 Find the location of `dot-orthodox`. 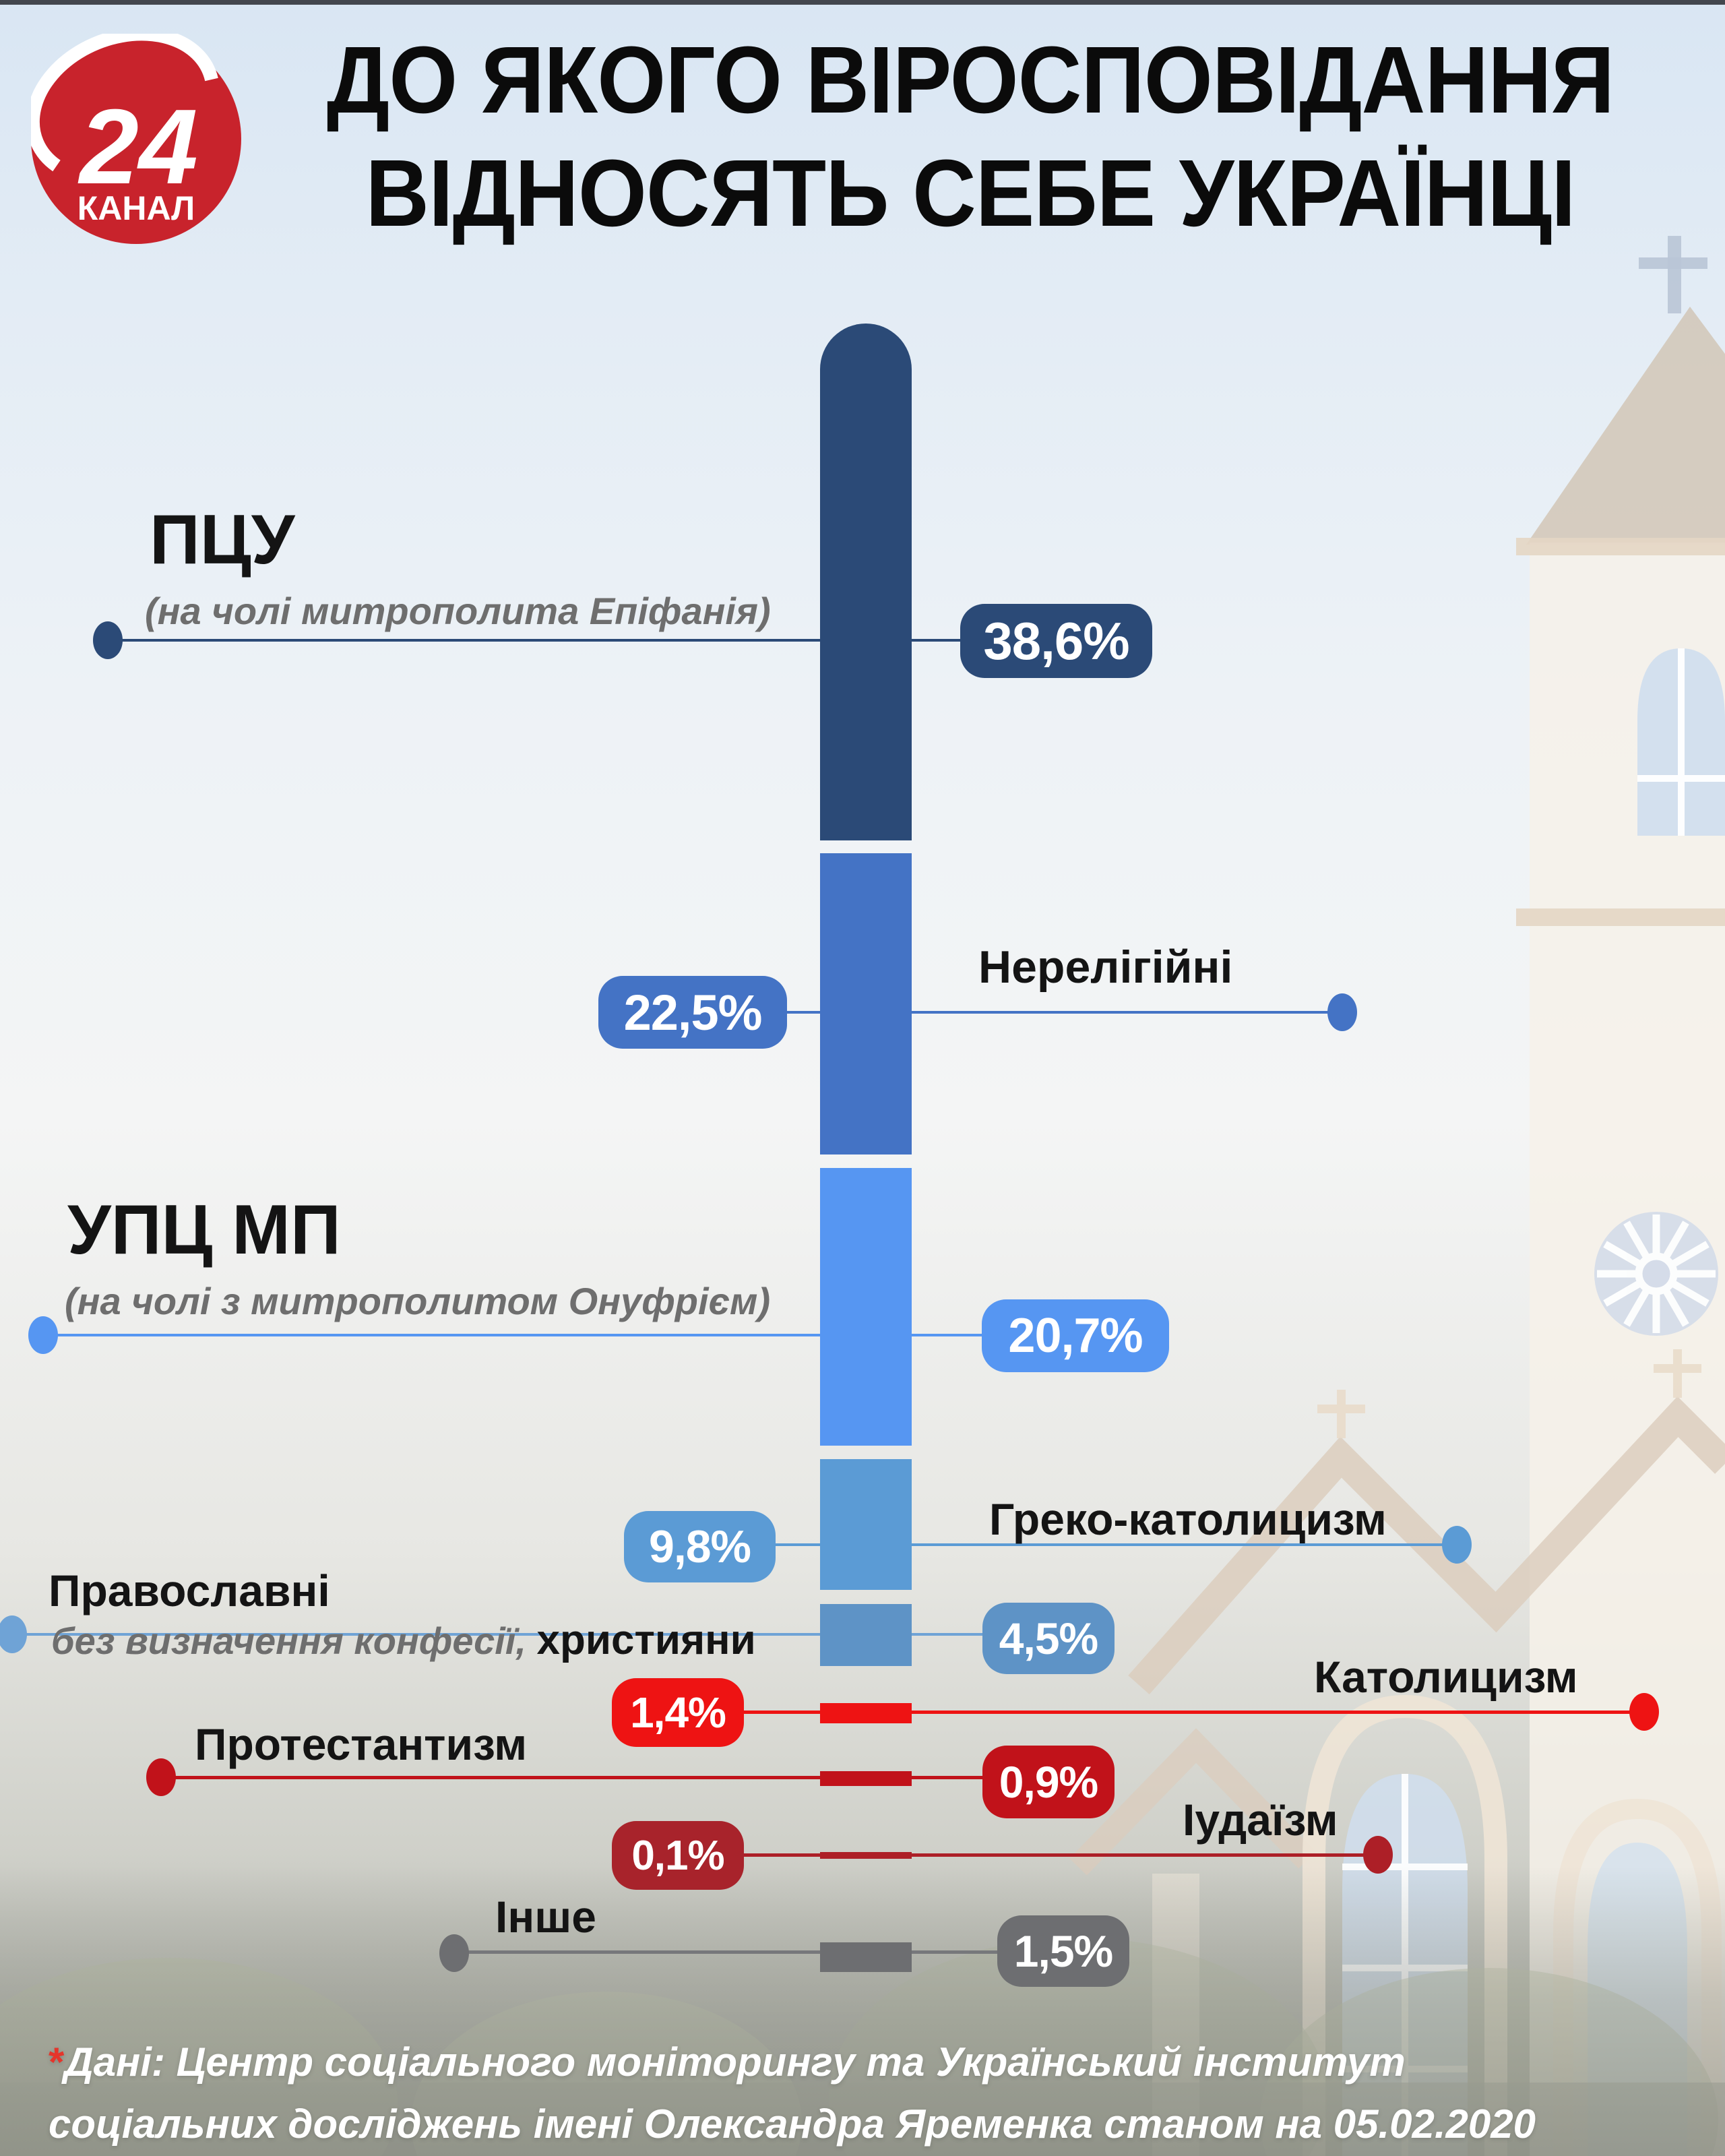

dot-orthodox is located at coordinates (14, 1634).